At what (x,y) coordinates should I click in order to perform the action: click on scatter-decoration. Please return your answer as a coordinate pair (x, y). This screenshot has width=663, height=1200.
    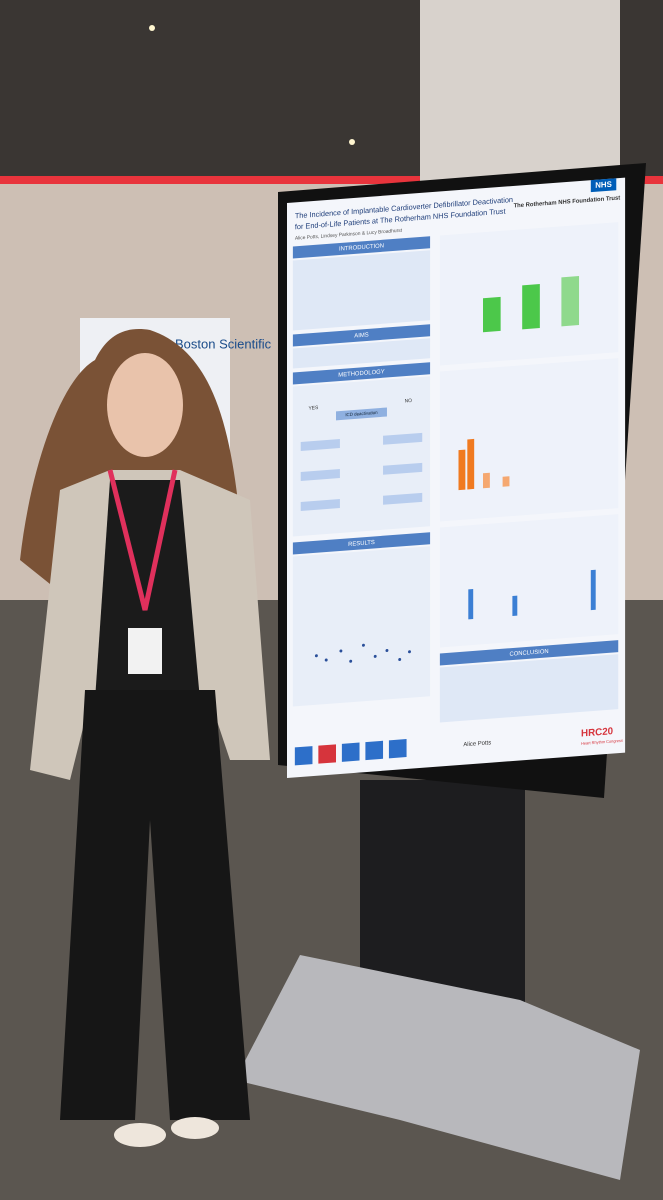
    Looking at the image, I should click on (362, 653).